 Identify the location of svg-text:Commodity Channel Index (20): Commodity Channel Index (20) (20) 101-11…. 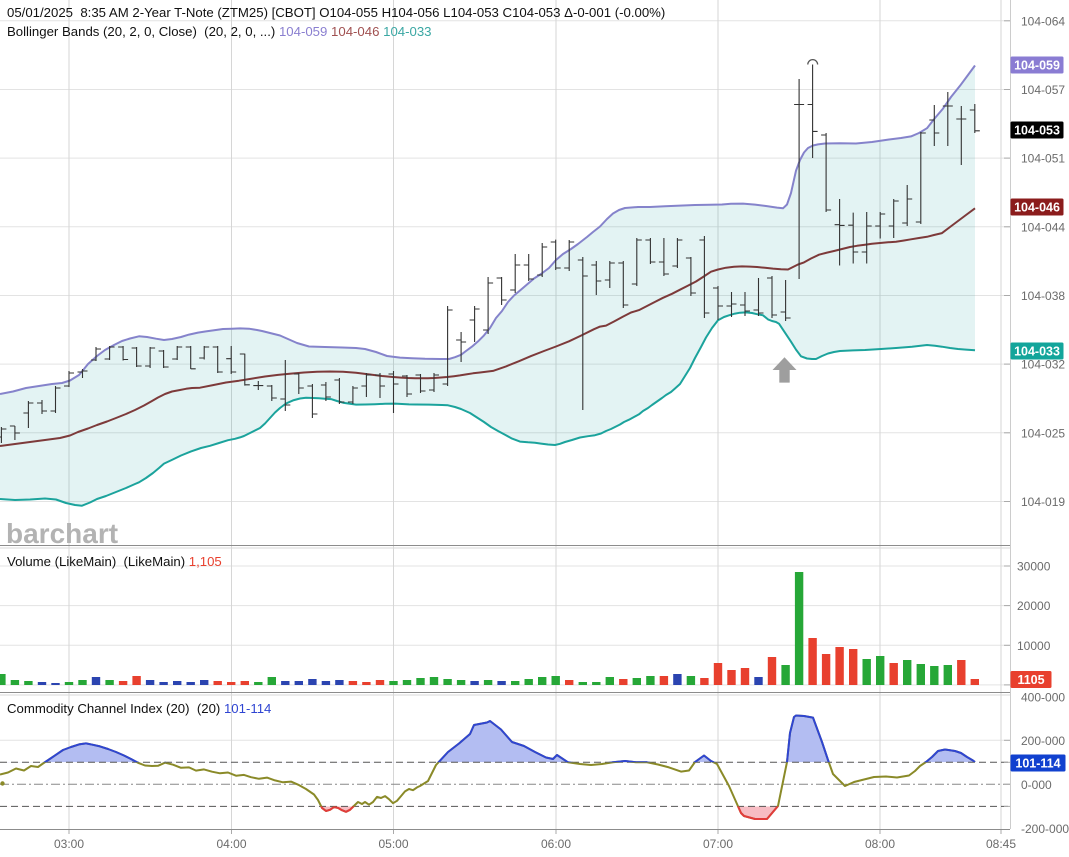
(139, 708).